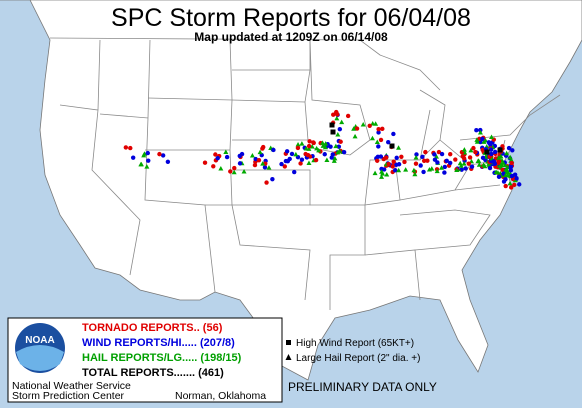 The image size is (582, 408). What do you see at coordinates (71, 386) in the screenshot?
I see `agency: National Weather Service` at bounding box center [71, 386].